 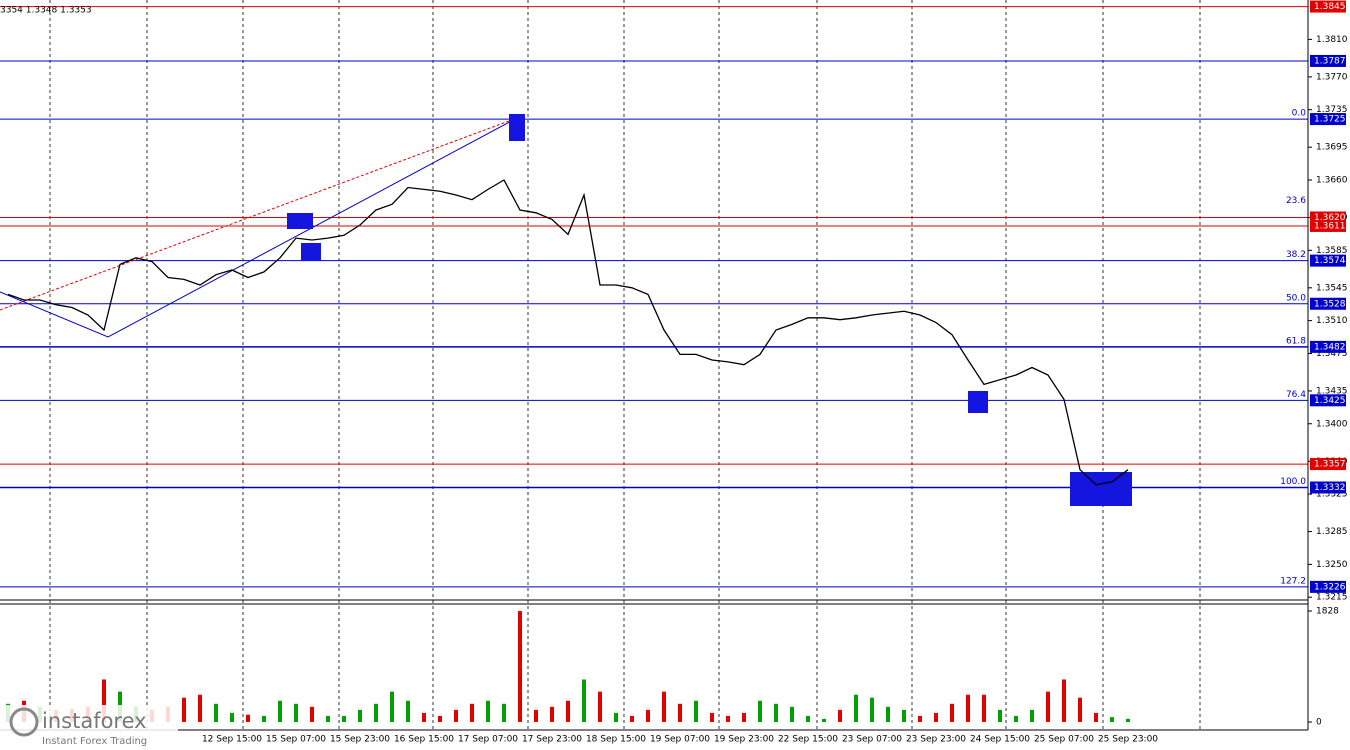 I want to click on x-tick-label: 16 Sep 15:00, so click(x=424, y=740).